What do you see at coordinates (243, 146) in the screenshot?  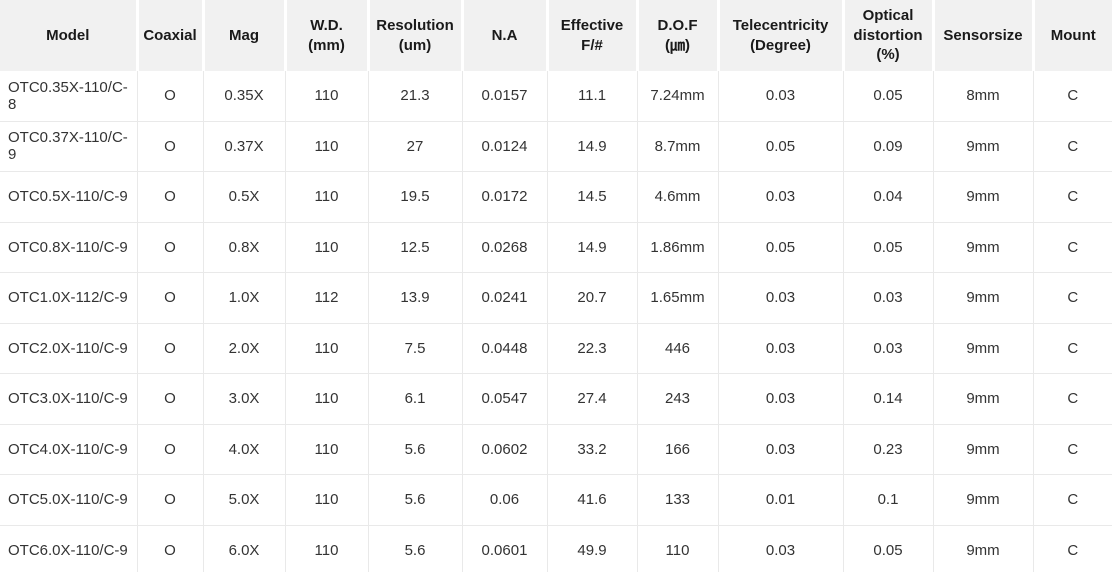 I see `cell-mag: 0.37X` at bounding box center [243, 146].